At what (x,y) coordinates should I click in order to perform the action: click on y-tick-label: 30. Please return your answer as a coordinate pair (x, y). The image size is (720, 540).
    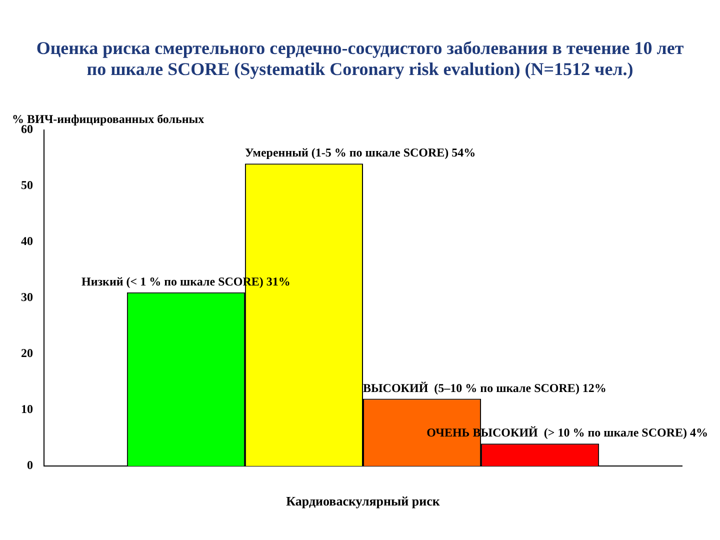
    Looking at the image, I should click on (27, 297).